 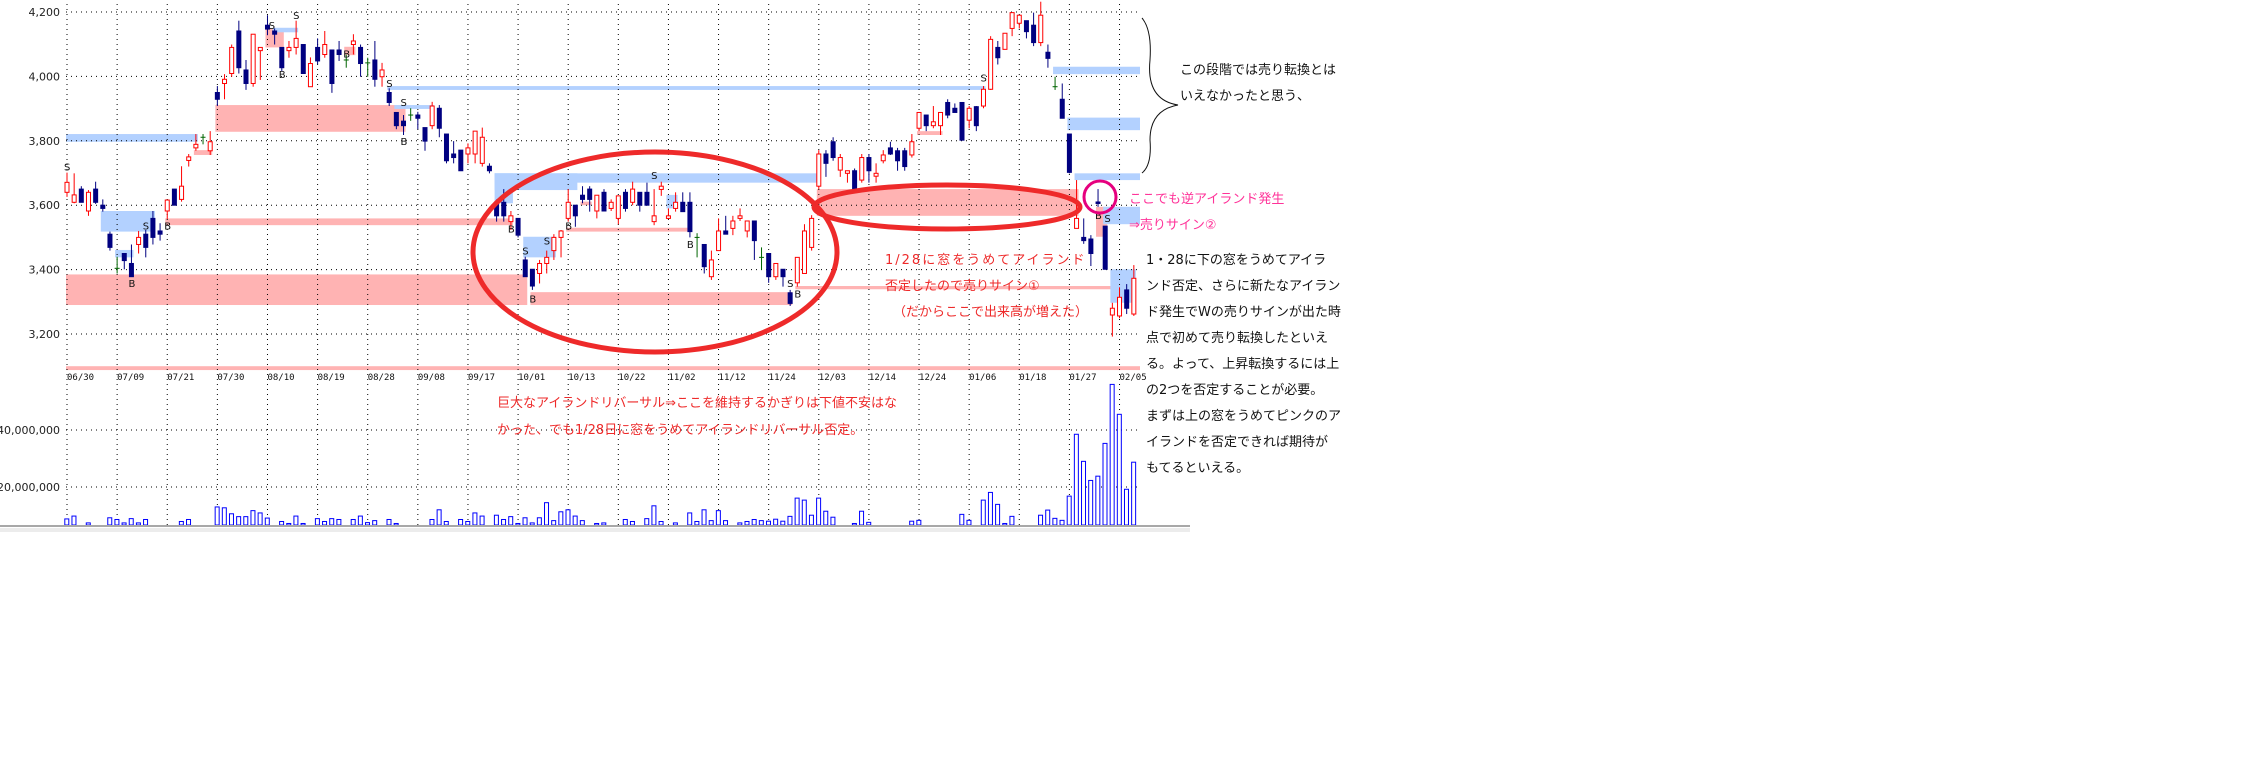 I want to click on bottom-scrollbar-track, so click(x=595, y=530).